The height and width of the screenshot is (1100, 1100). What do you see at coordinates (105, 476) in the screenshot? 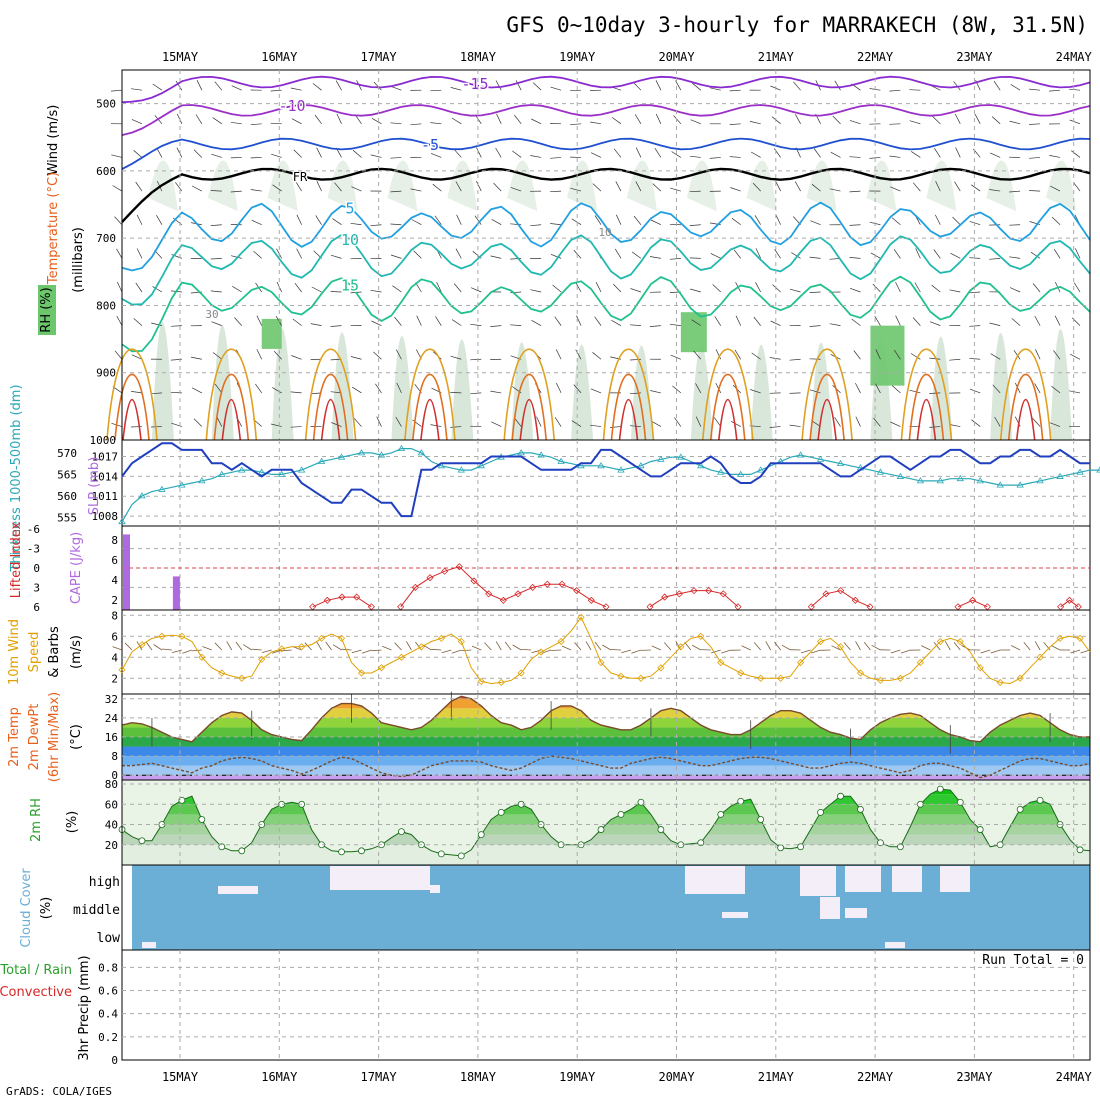
I see `slp-tick: 1014` at bounding box center [105, 476].